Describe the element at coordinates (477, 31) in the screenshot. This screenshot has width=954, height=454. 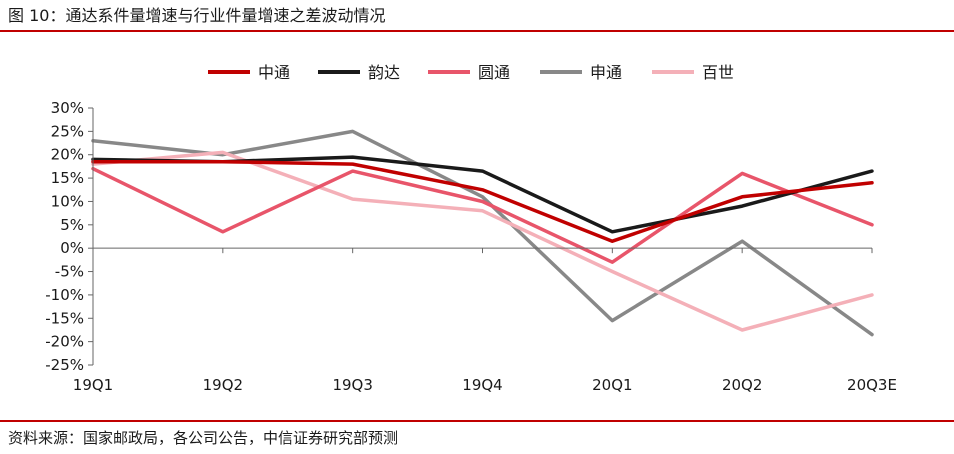
I see `title-divider` at that location.